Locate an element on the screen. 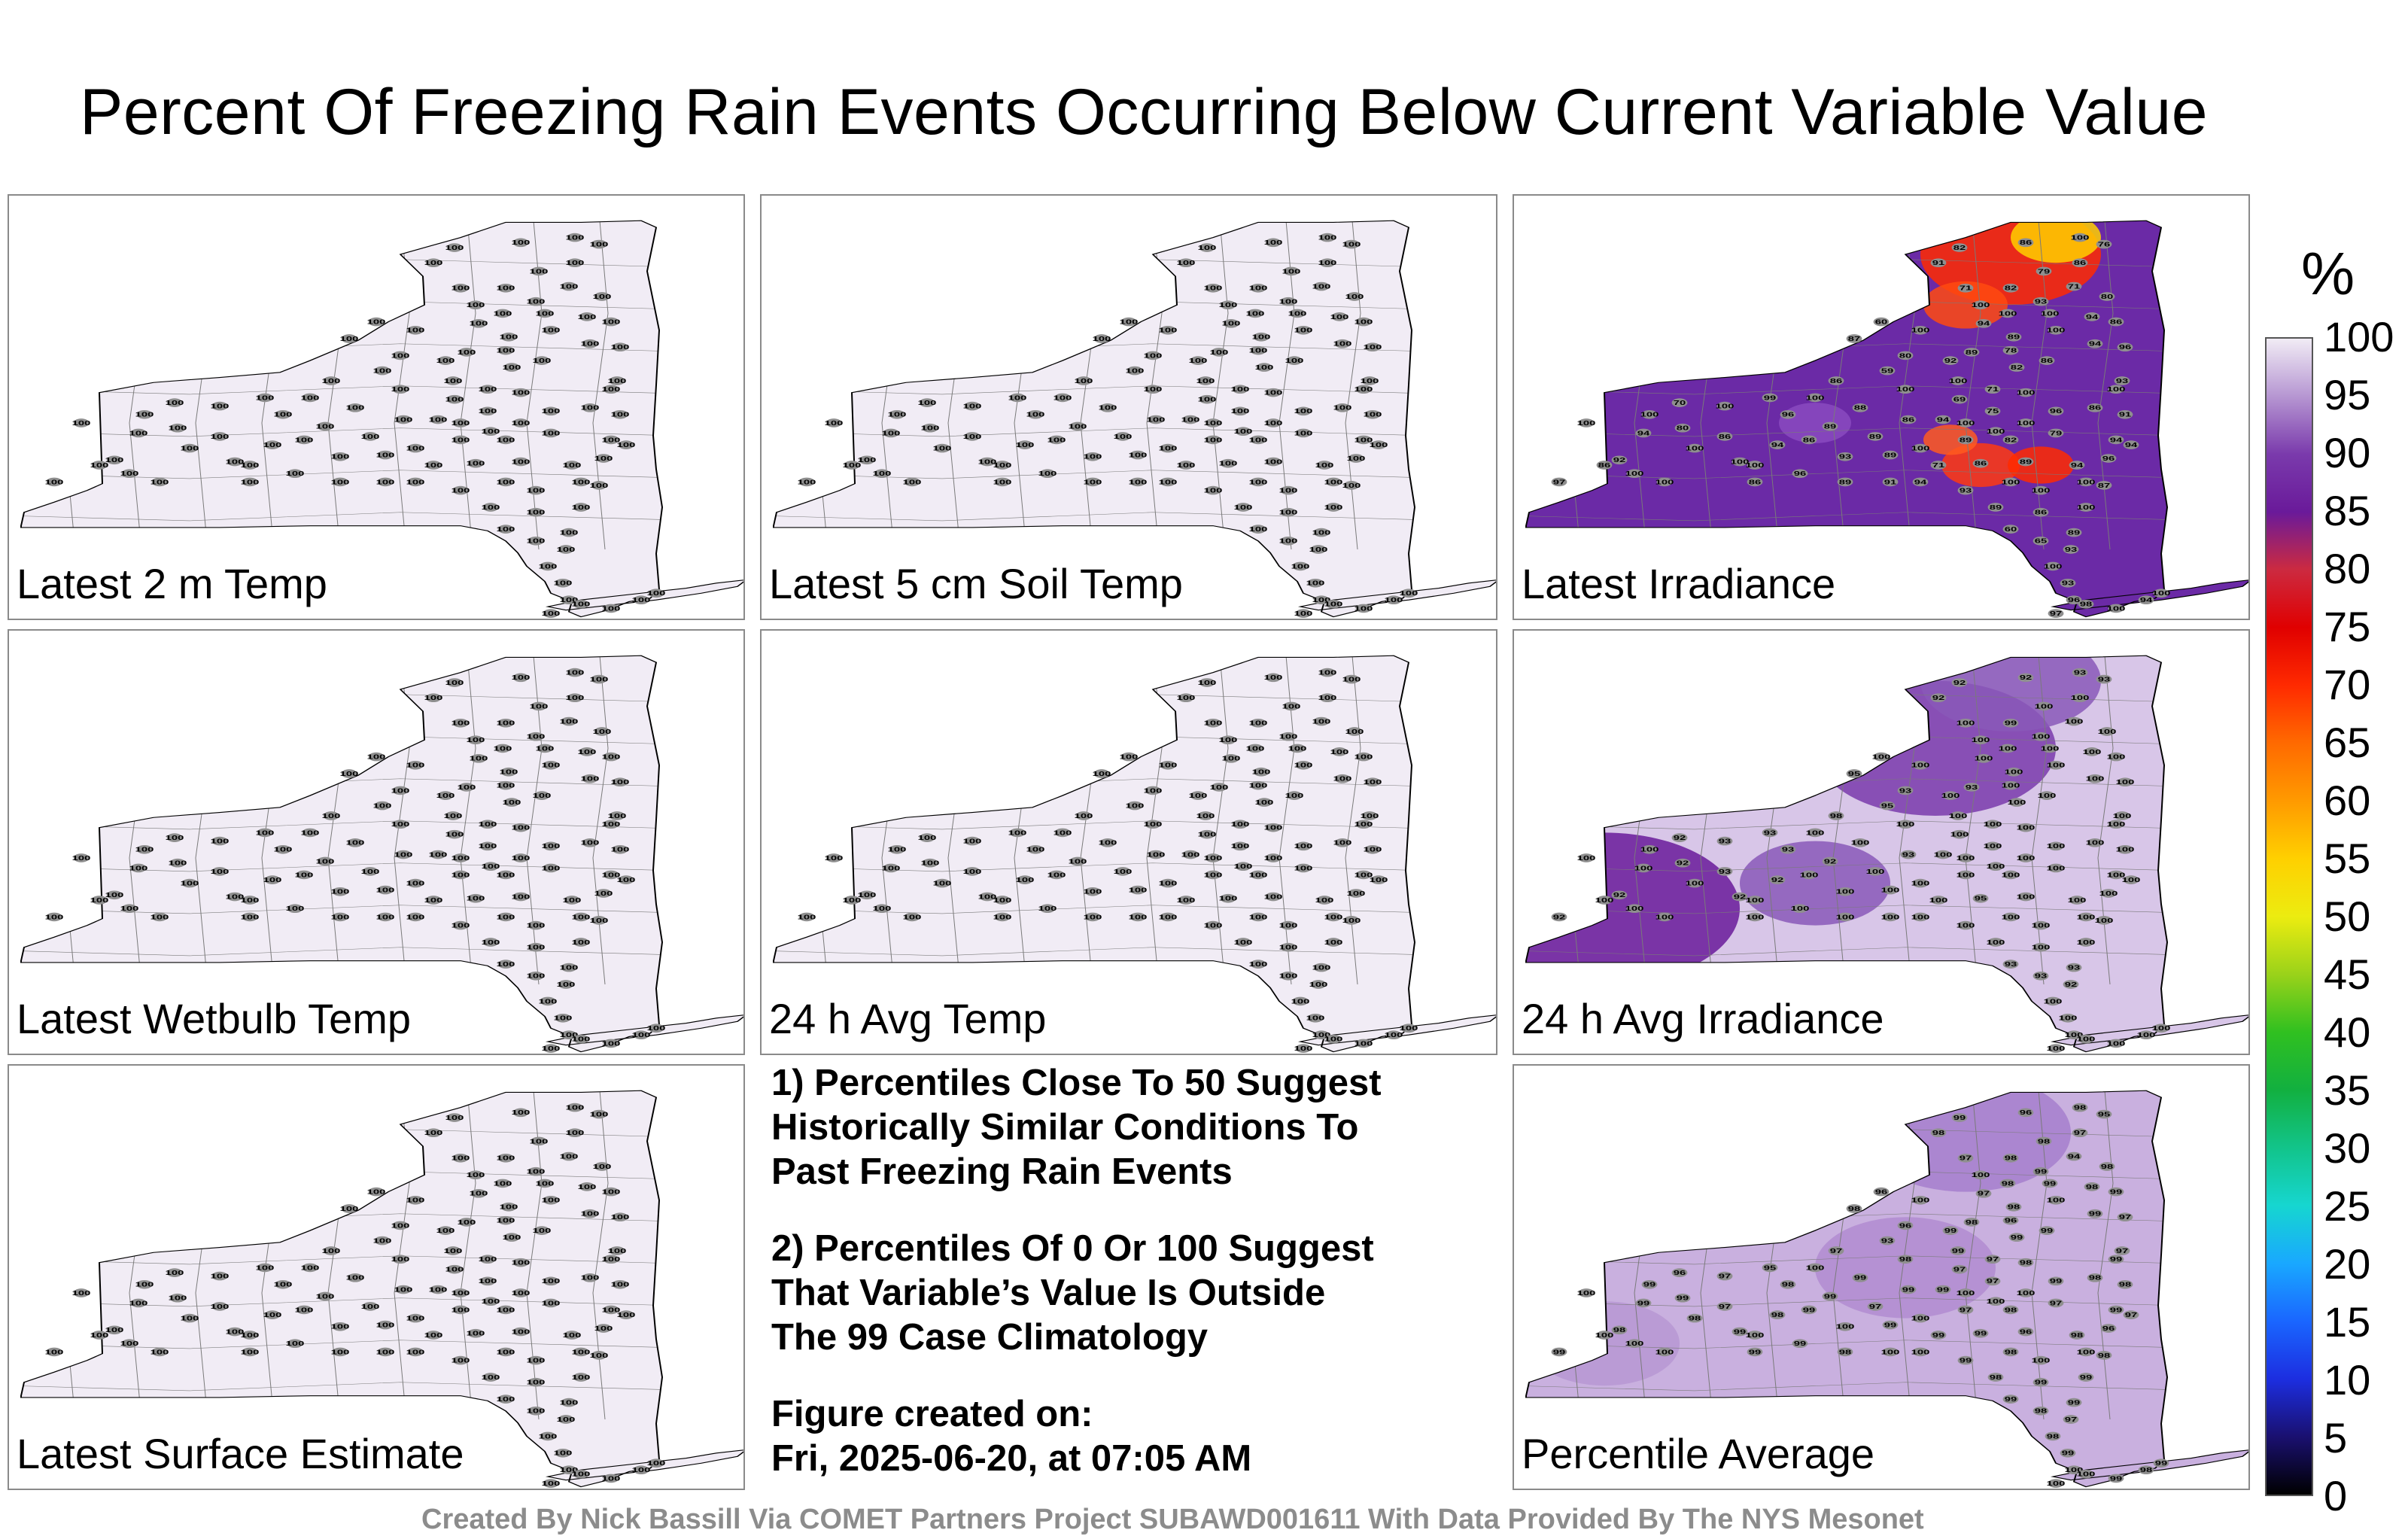 Image resolution: width=2408 pixels, height=1536 pixels. colorbar-tick-label: 5 is located at coordinates (2336, 1437).